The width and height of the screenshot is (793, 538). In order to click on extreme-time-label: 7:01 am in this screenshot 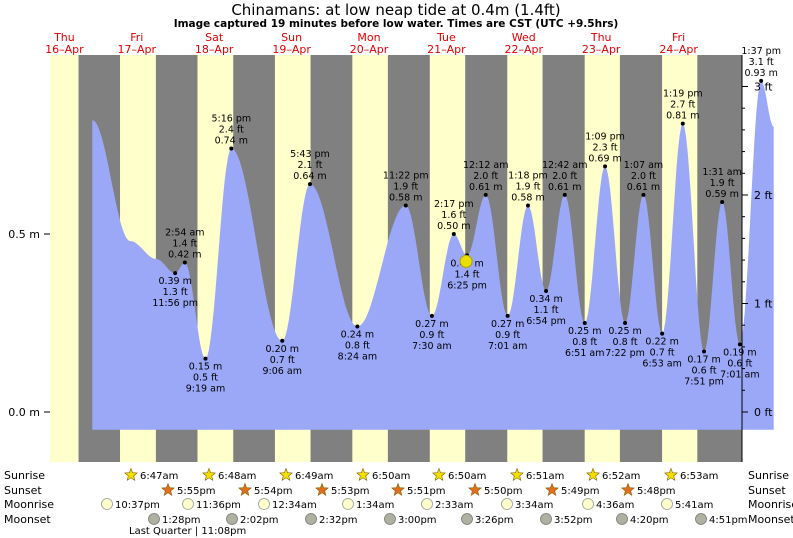, I will do `click(739, 374)`.